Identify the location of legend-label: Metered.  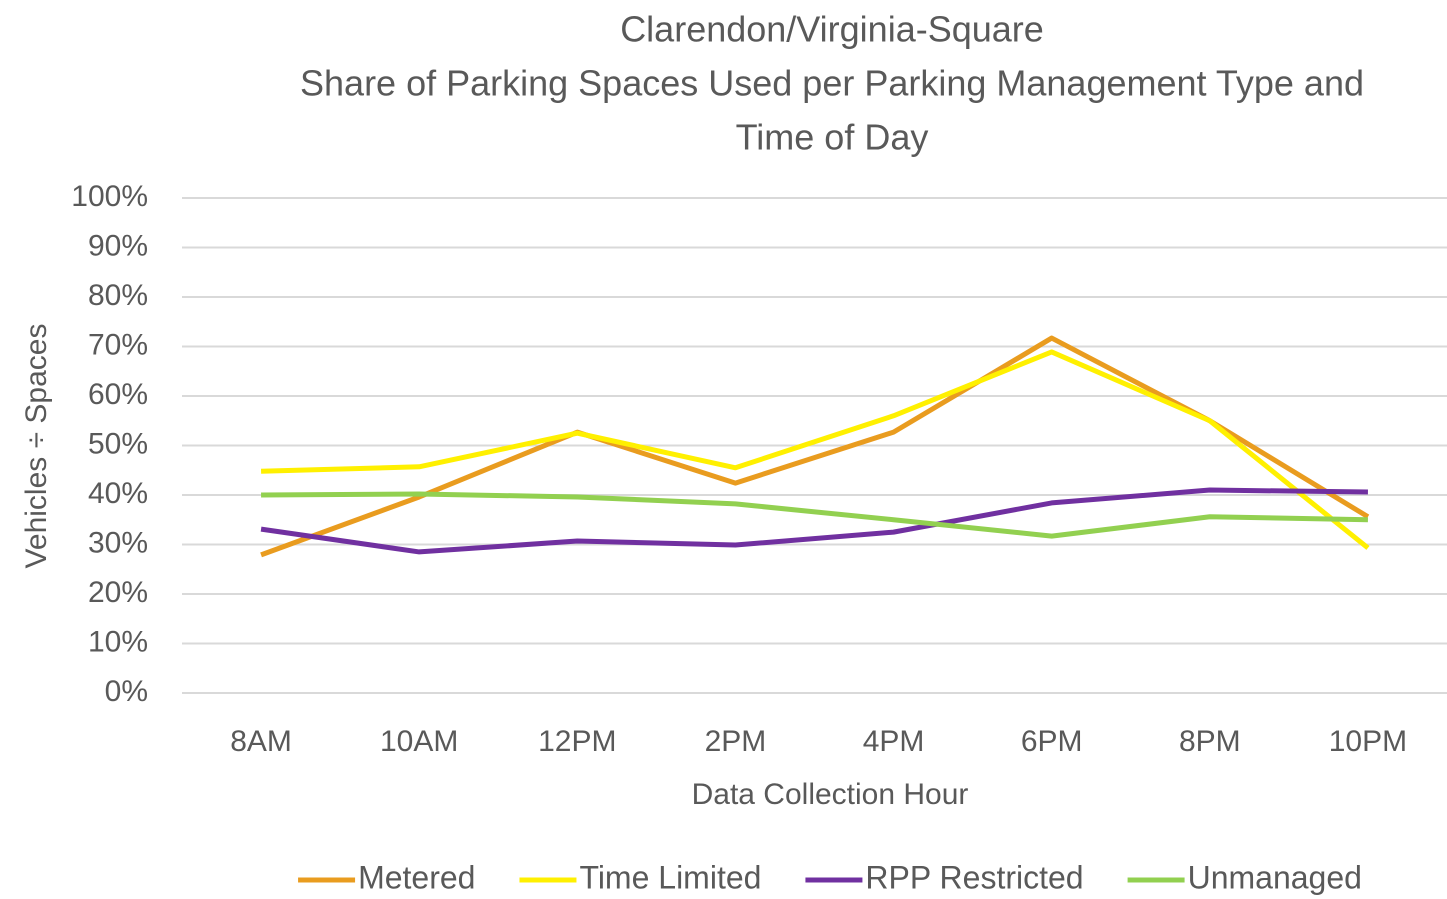
(416, 877).